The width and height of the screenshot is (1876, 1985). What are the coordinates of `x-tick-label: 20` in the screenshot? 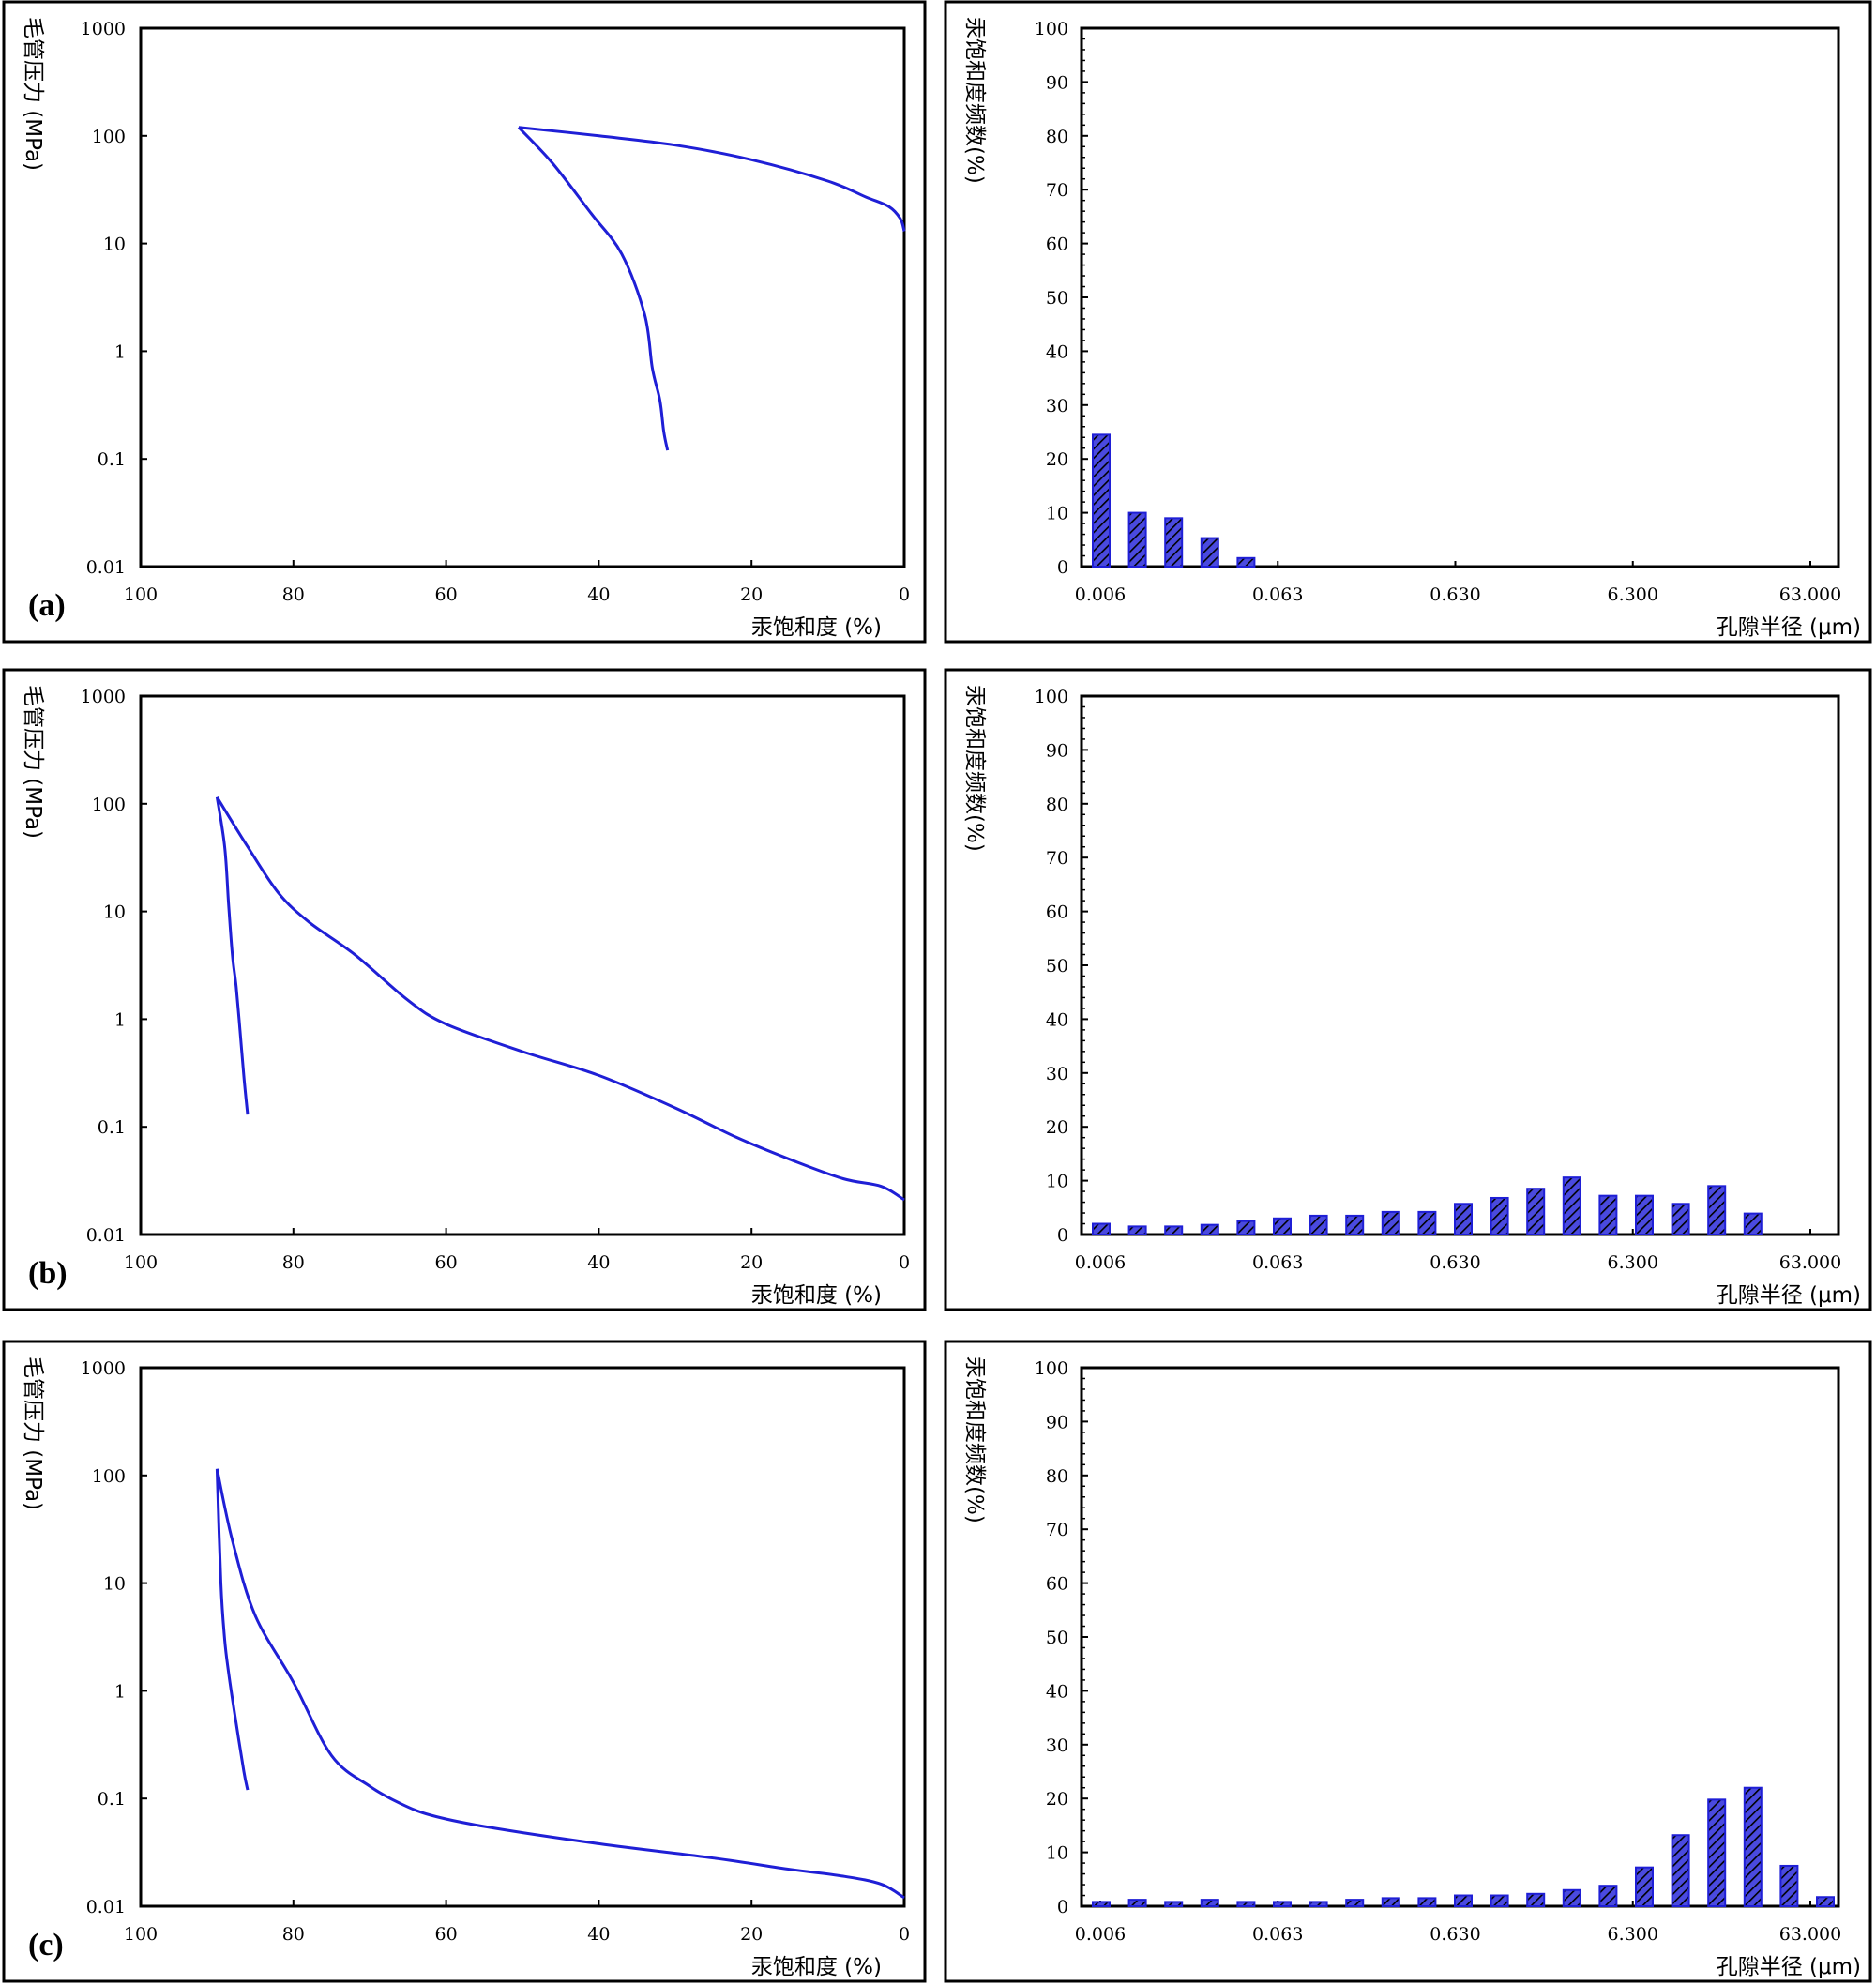 It's located at (751, 594).